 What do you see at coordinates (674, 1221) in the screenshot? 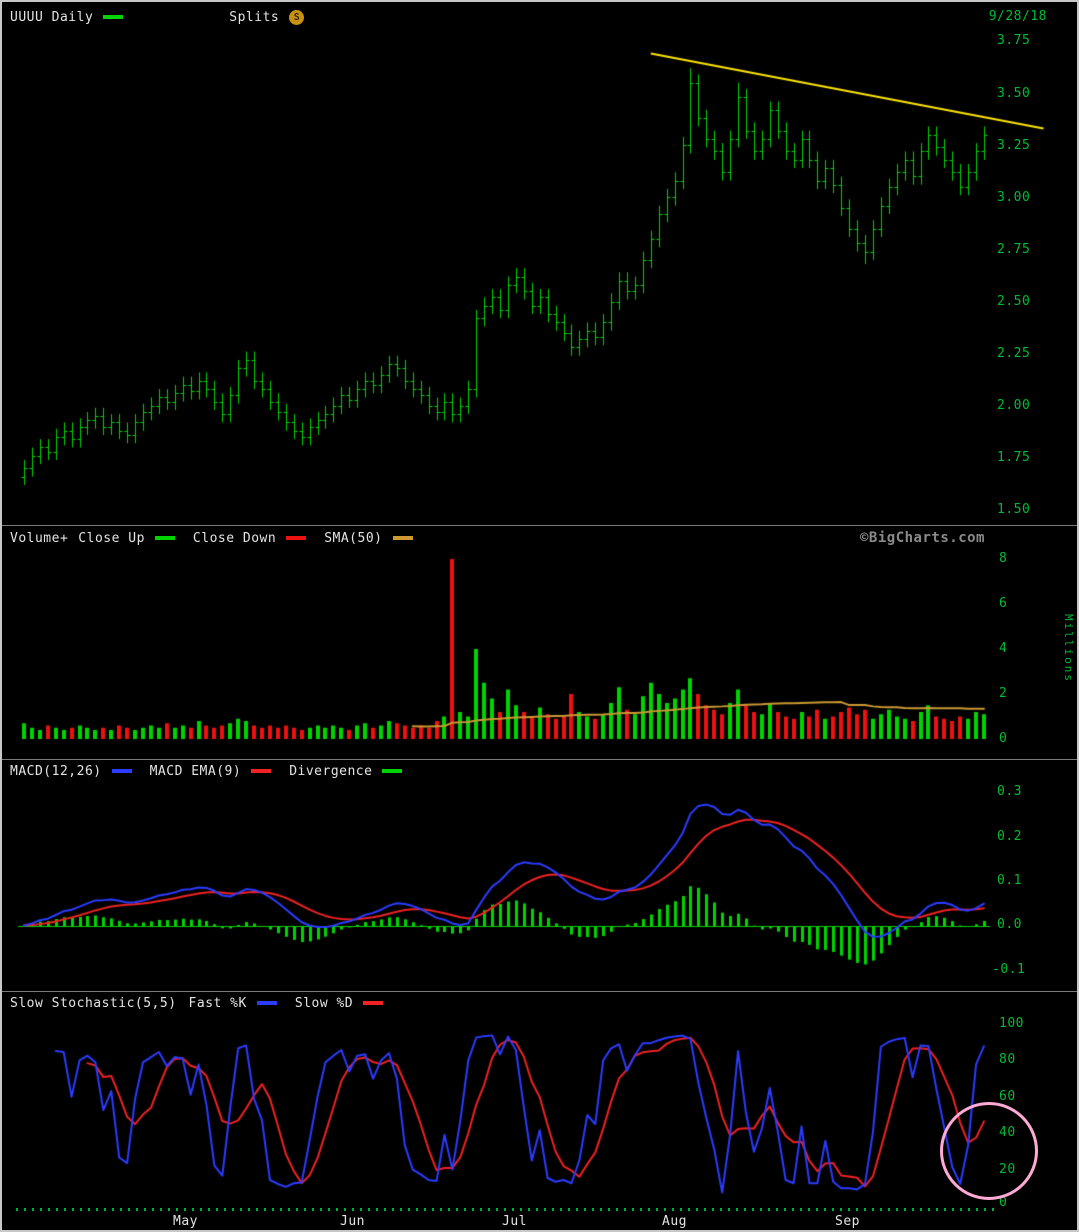
I see `month-label: Aug` at bounding box center [674, 1221].